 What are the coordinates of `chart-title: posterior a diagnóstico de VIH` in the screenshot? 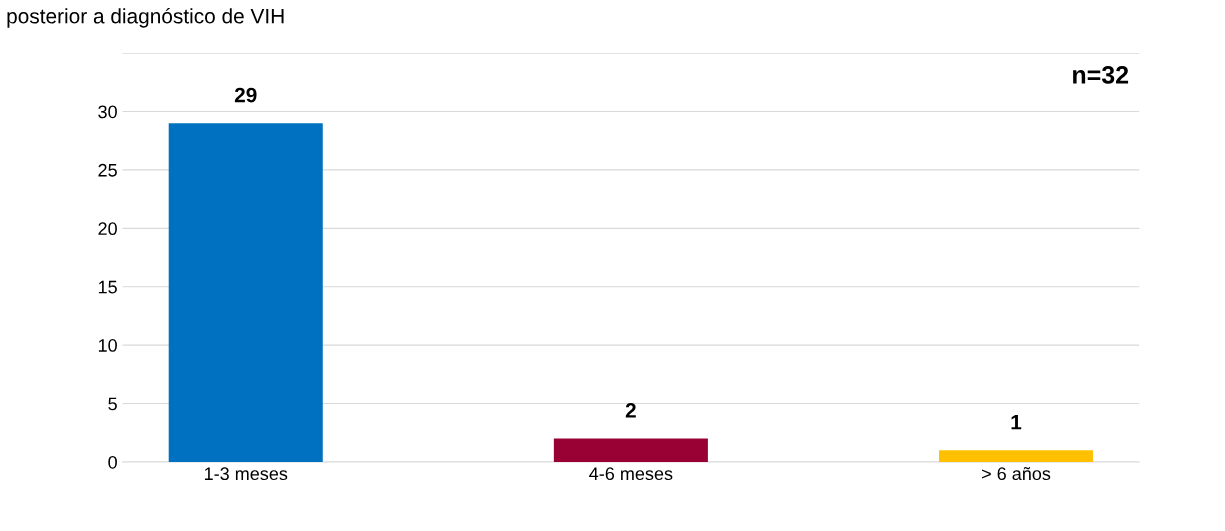 It's located at (145, 17).